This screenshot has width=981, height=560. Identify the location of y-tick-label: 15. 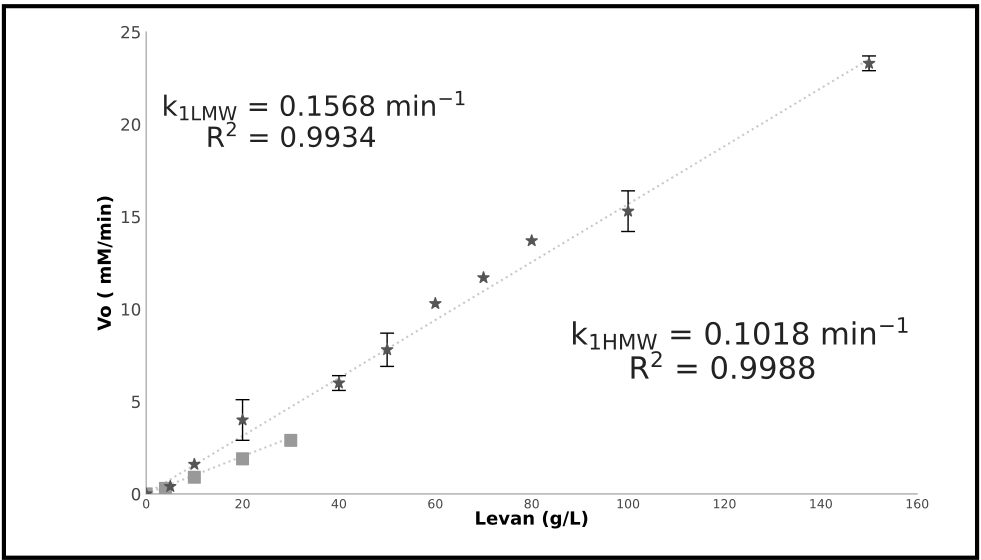
(131, 217).